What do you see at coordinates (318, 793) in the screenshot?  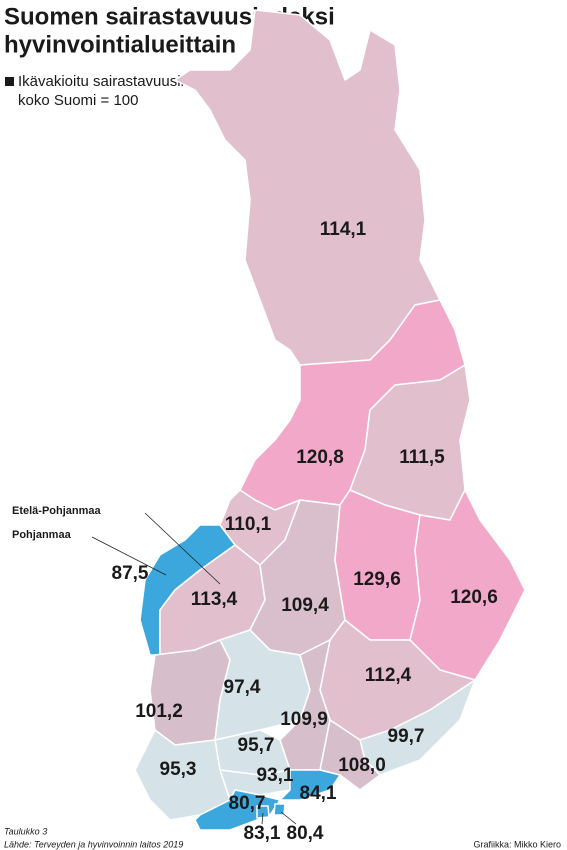 I see `value-label: 84,1` at bounding box center [318, 793].